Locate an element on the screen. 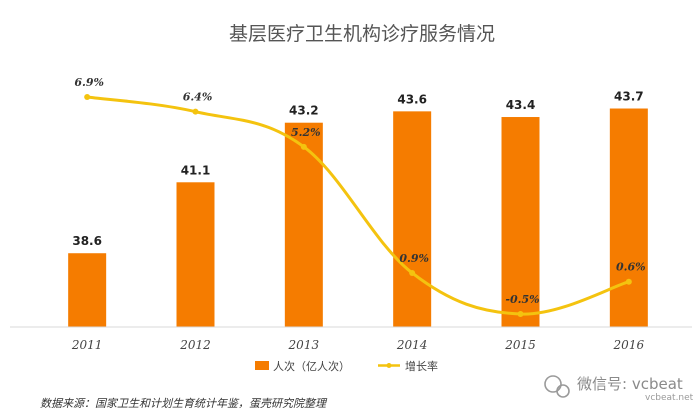 The image size is (700, 420). legend: 人次（亿人次） 增长率 is located at coordinates (346, 366).